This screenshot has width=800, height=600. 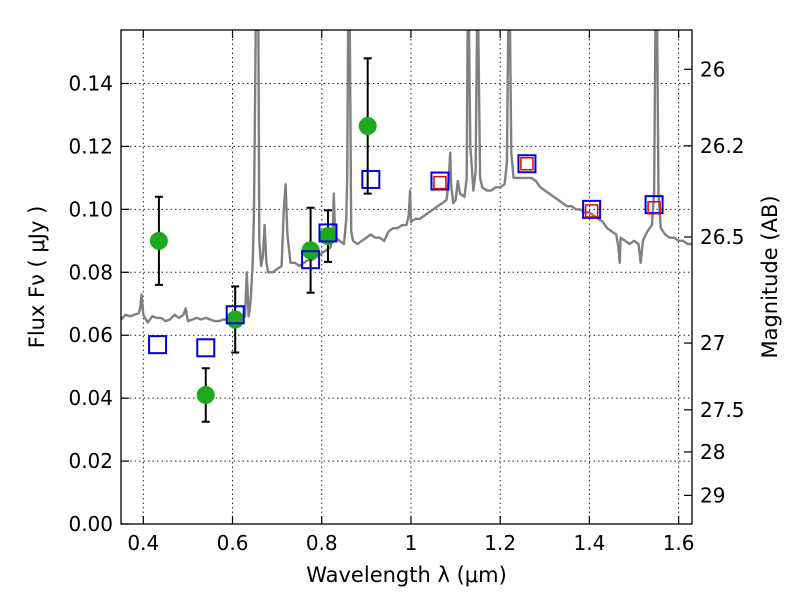 What do you see at coordinates (90, 83) in the screenshot?
I see `y-tick-label: 0.14` at bounding box center [90, 83].